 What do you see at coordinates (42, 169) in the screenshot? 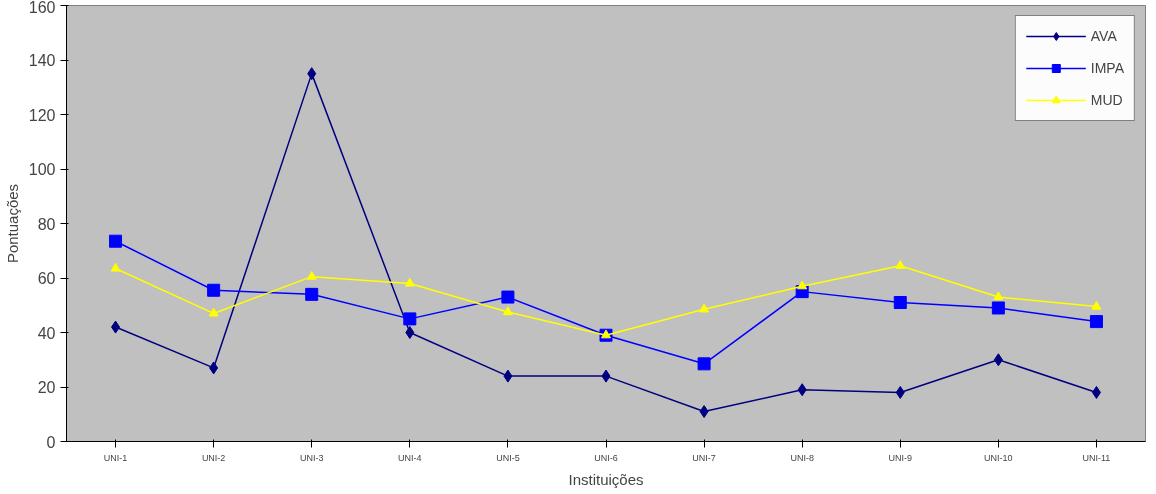
I see `y-tick-label: 100` at bounding box center [42, 169].